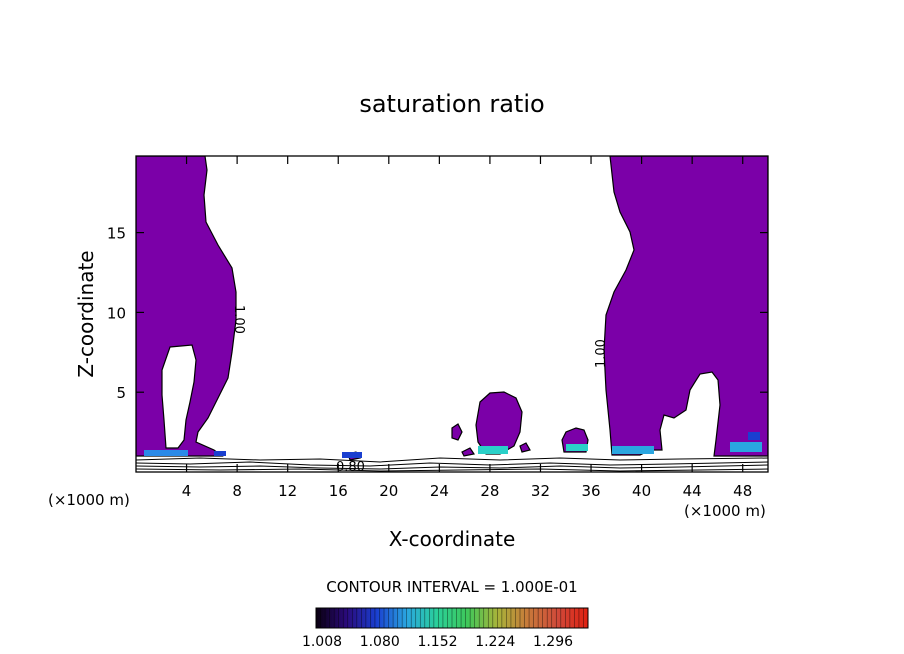 The image size is (904, 654). Describe the element at coordinates (121, 393) in the screenshot. I see `y-tick-label: 5` at that location.